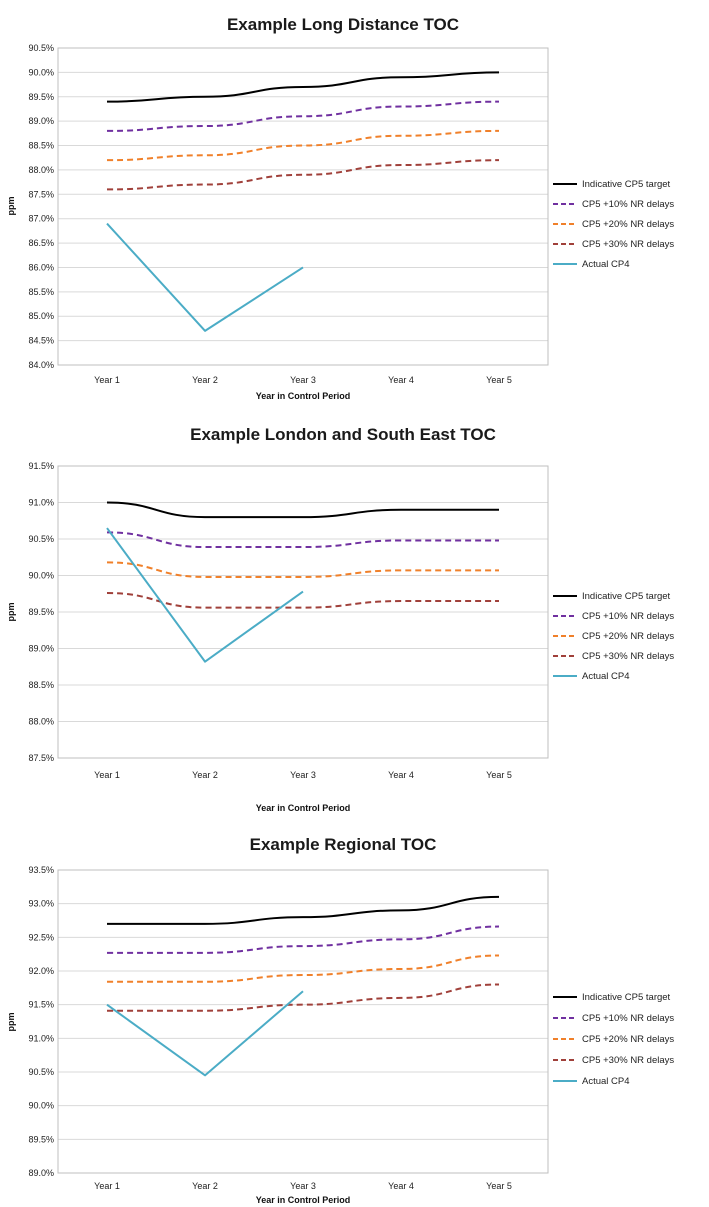 The width and height of the screenshot is (709, 1207). Describe the element at coordinates (41, 870) in the screenshot. I see `y-tick-label: 93.5%` at that location.